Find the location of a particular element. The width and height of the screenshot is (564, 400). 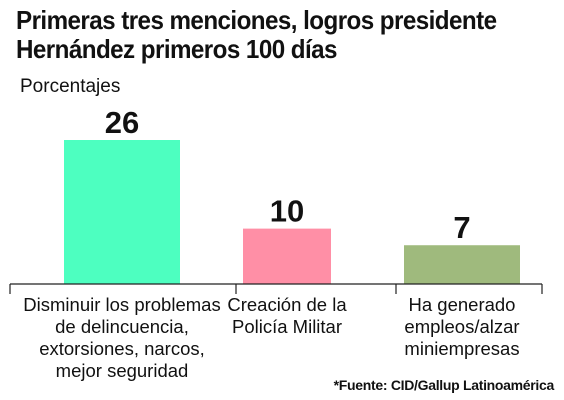

unit-label: Porcentajes is located at coordinates (70, 86).